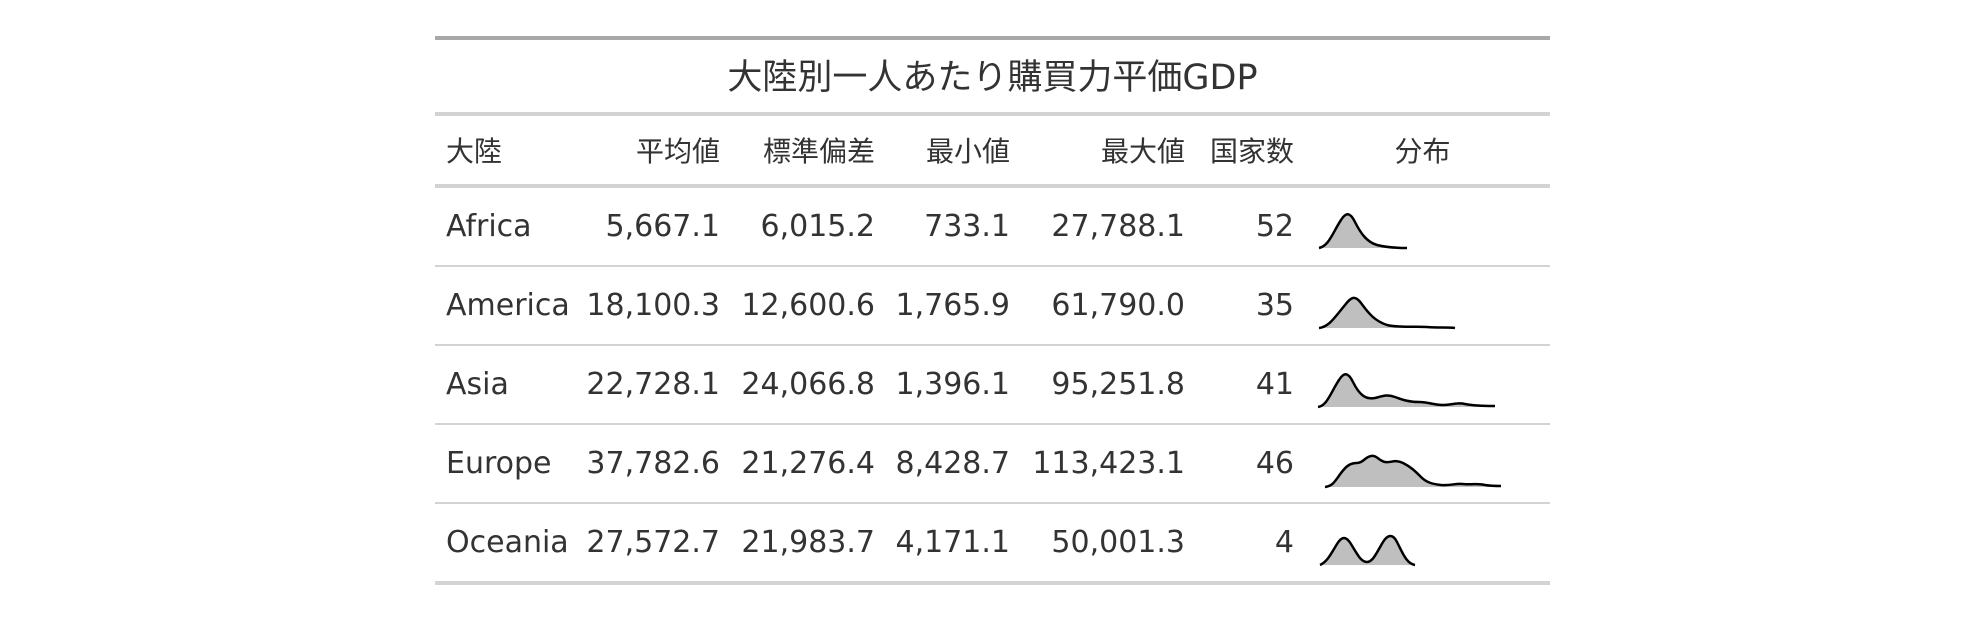 Image resolution: width=1984 pixels, height=618 pixels. Describe the element at coordinates (1108, 463) in the screenshot. I see `max-cell: 113,423.1` at that location.